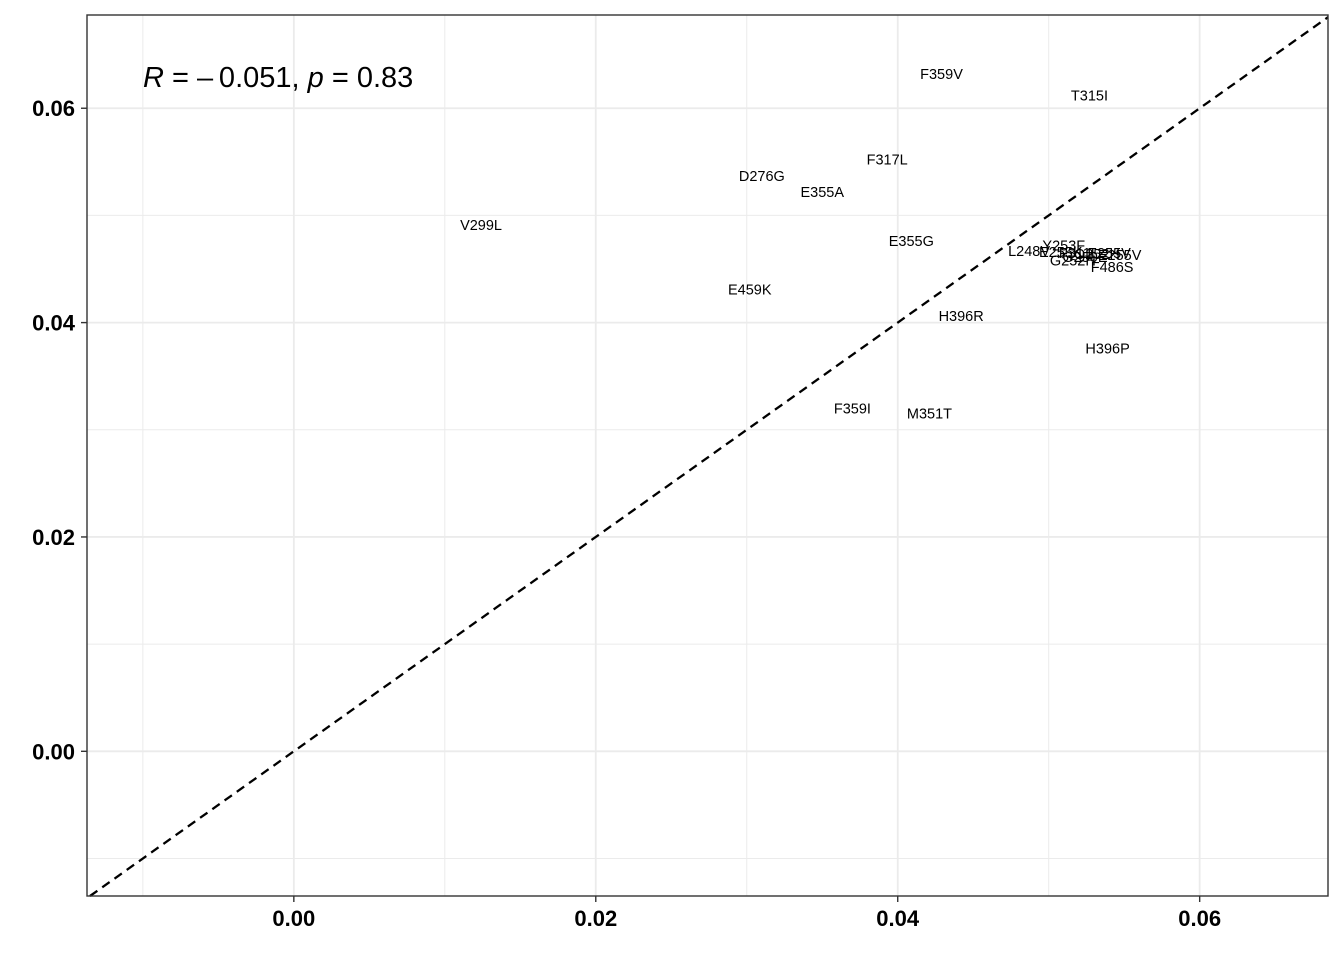 The image size is (1344, 960). I want to click on y-tick-label: 0.00, so click(53, 751).